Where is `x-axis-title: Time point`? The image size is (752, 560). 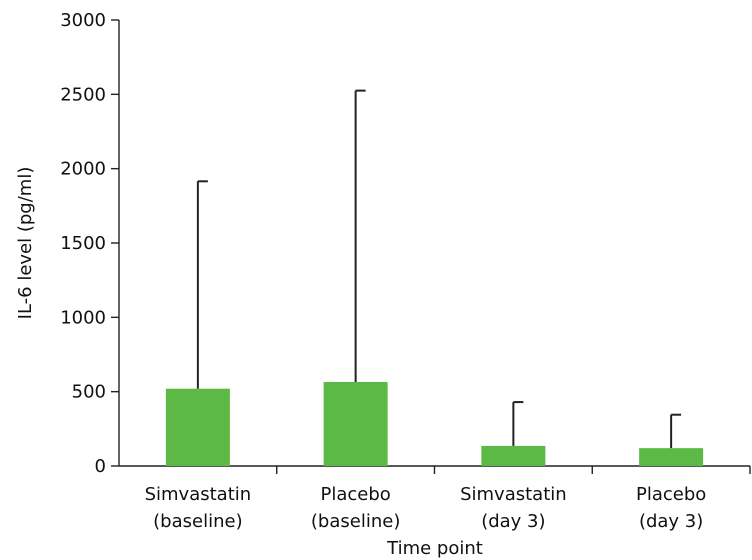 x-axis-title: Time point is located at coordinates (434, 548).